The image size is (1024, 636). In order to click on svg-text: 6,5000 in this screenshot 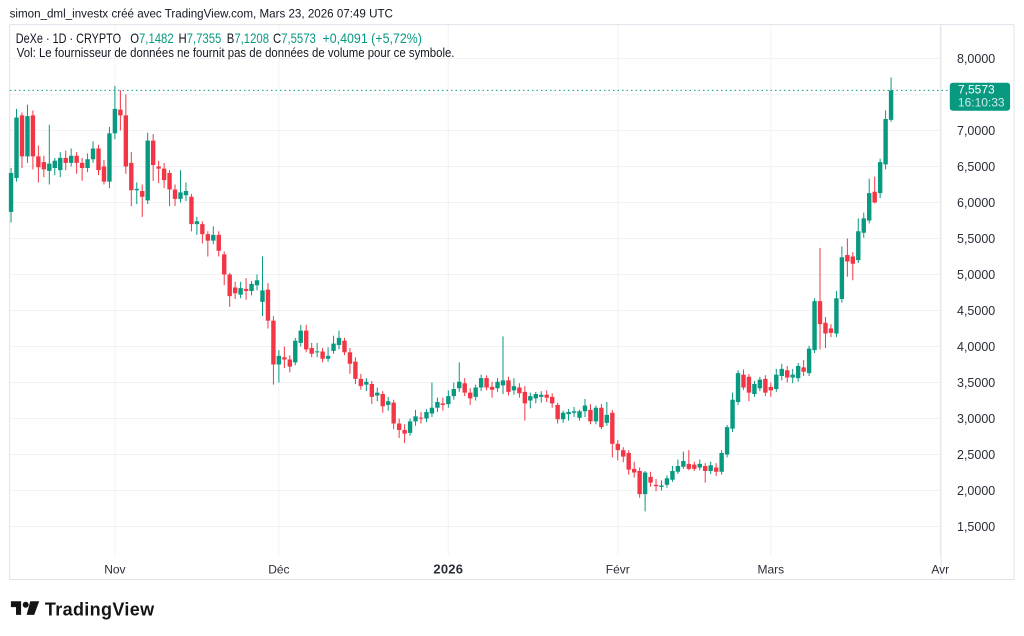, I will do `click(976, 167)`.